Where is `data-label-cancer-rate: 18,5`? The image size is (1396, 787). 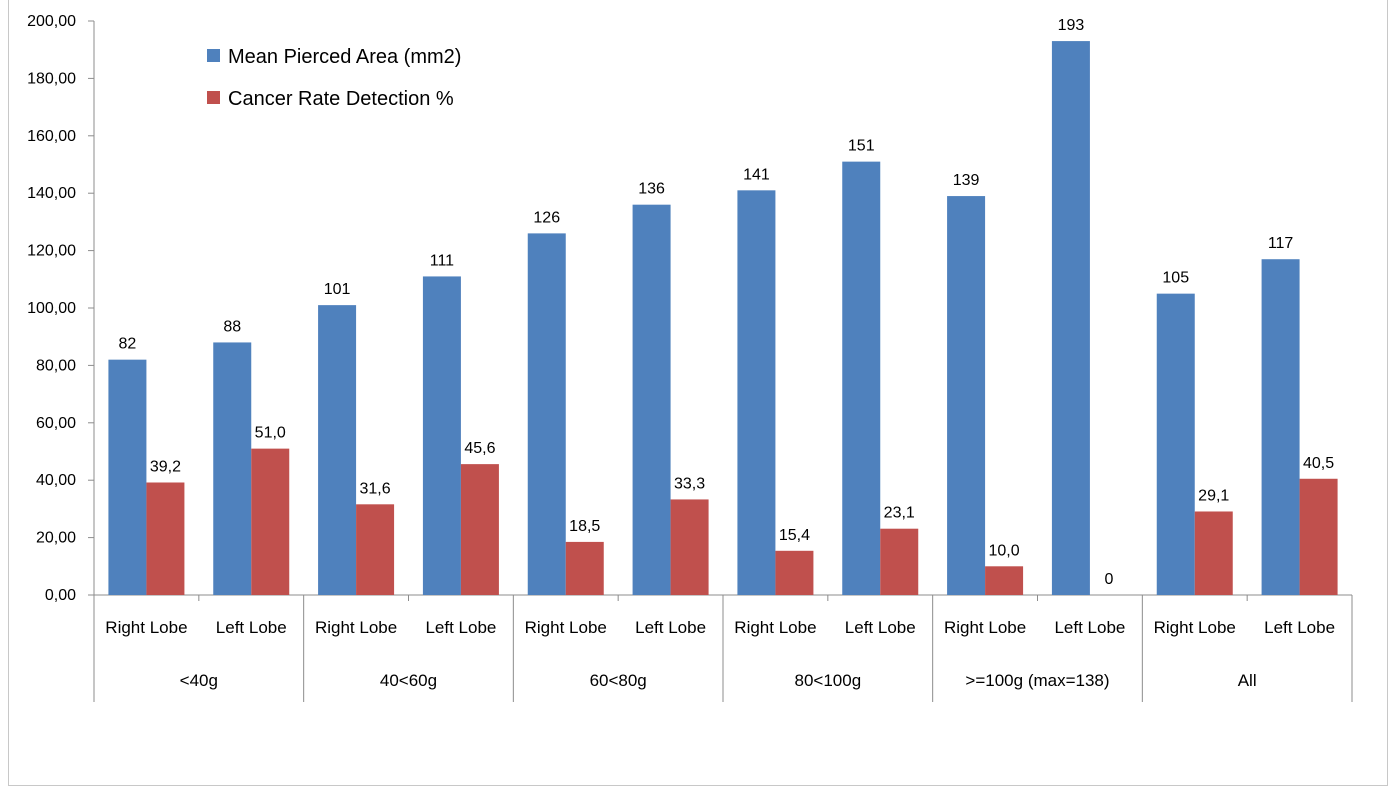
data-label-cancer-rate: 18,5 is located at coordinates (584, 526).